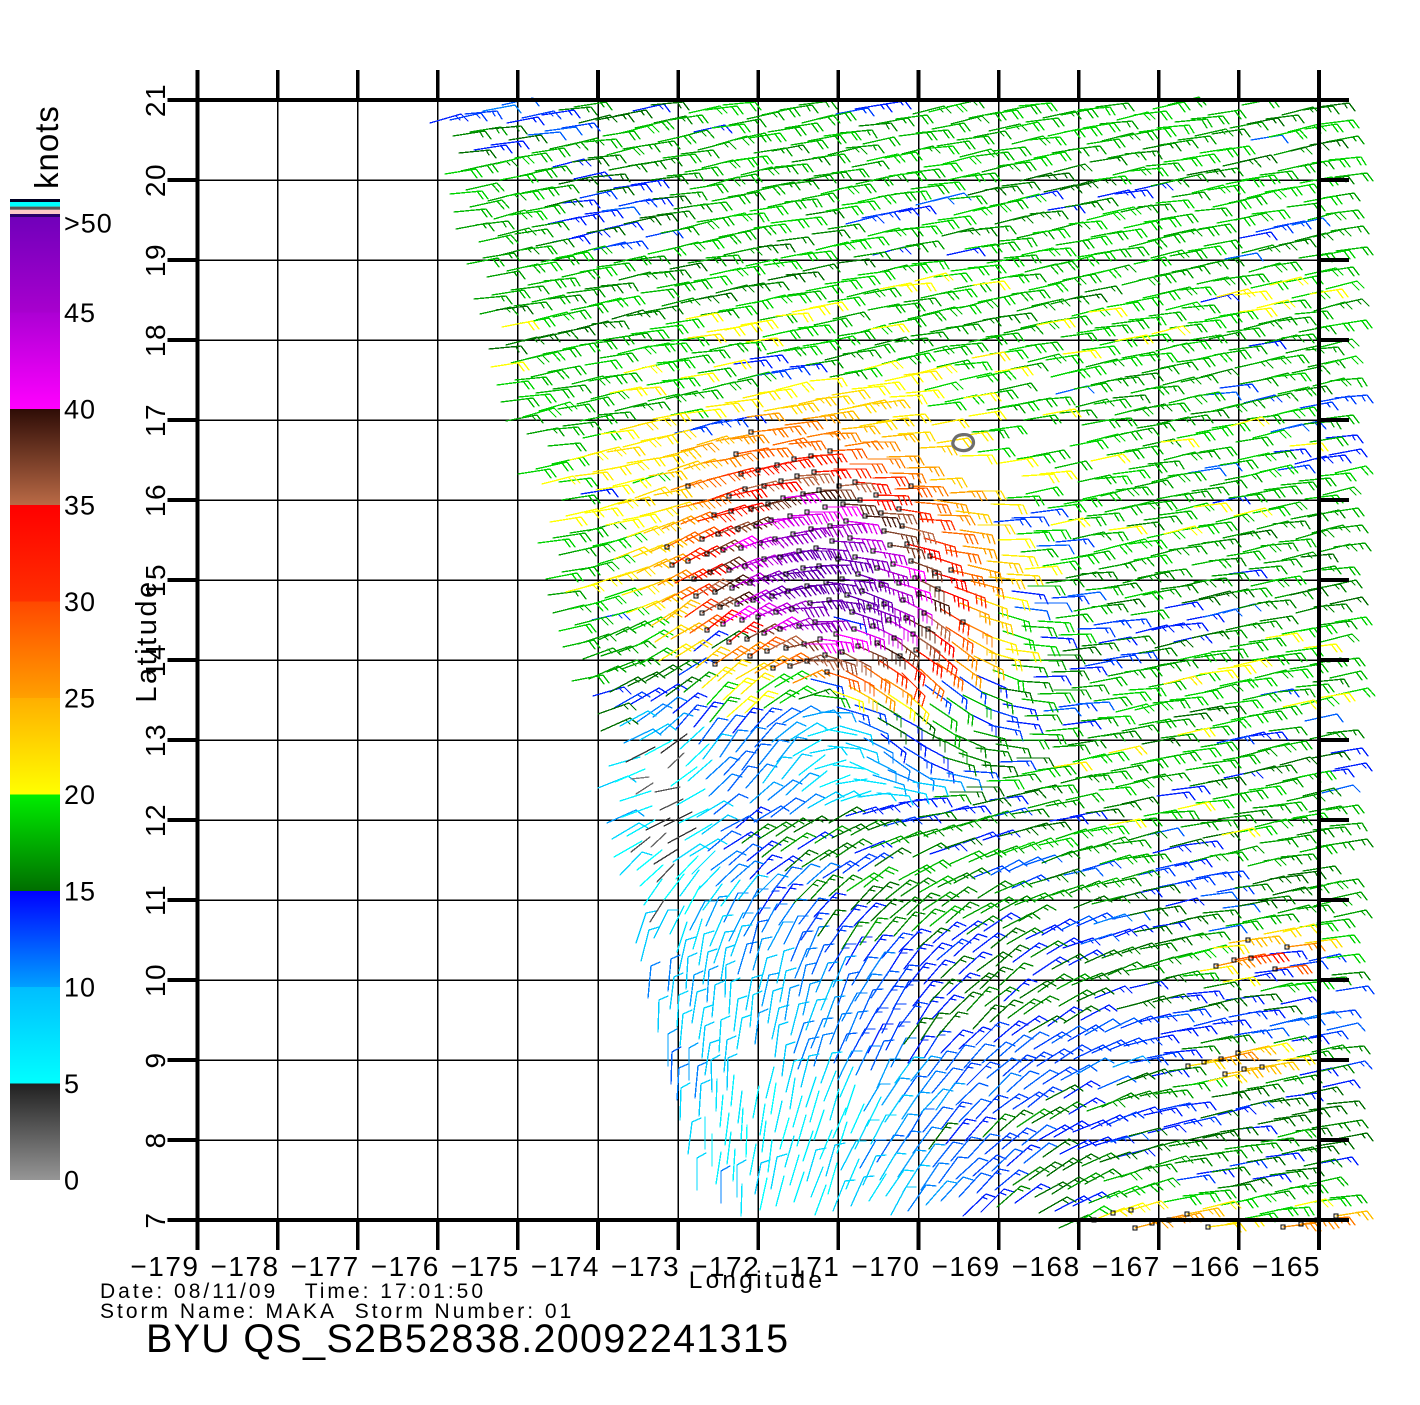  I want to click on svg-text: −175, so click(485, 1266).